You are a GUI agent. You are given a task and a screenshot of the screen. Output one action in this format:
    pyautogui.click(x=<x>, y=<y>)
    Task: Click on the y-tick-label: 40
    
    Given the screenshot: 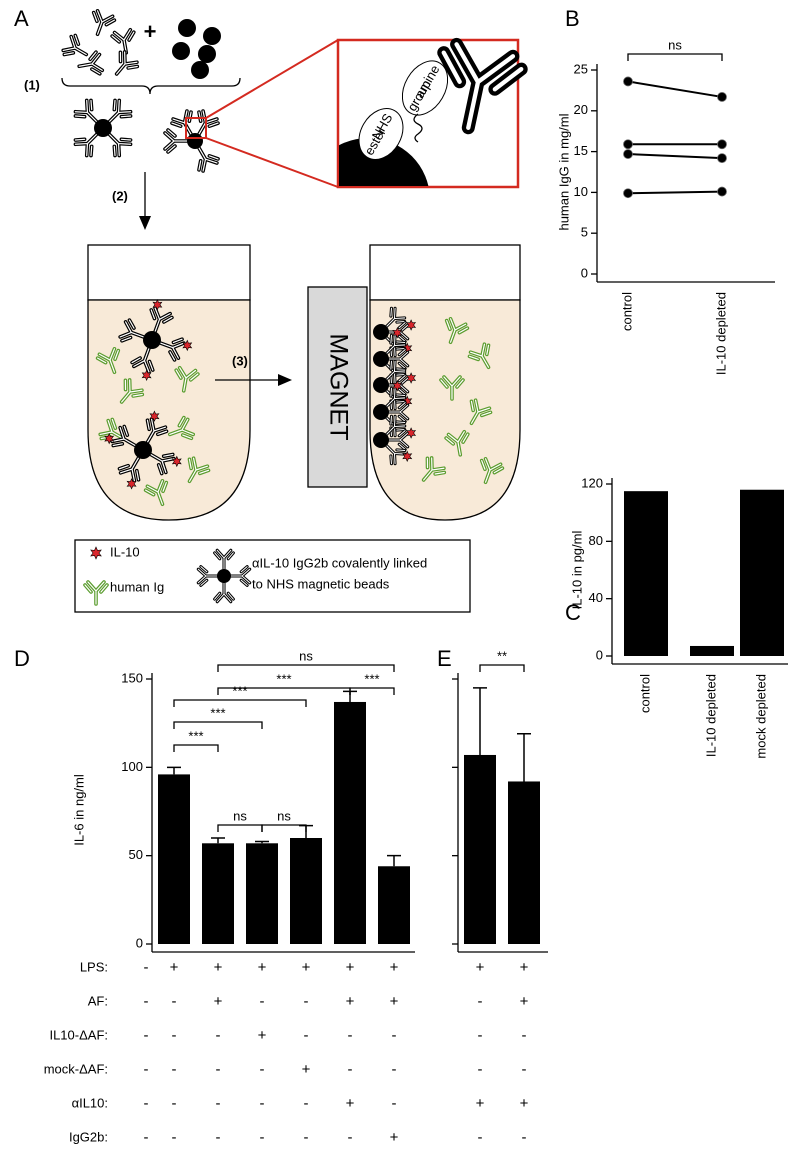 What is the action you would take?
    pyautogui.click(x=596, y=597)
    